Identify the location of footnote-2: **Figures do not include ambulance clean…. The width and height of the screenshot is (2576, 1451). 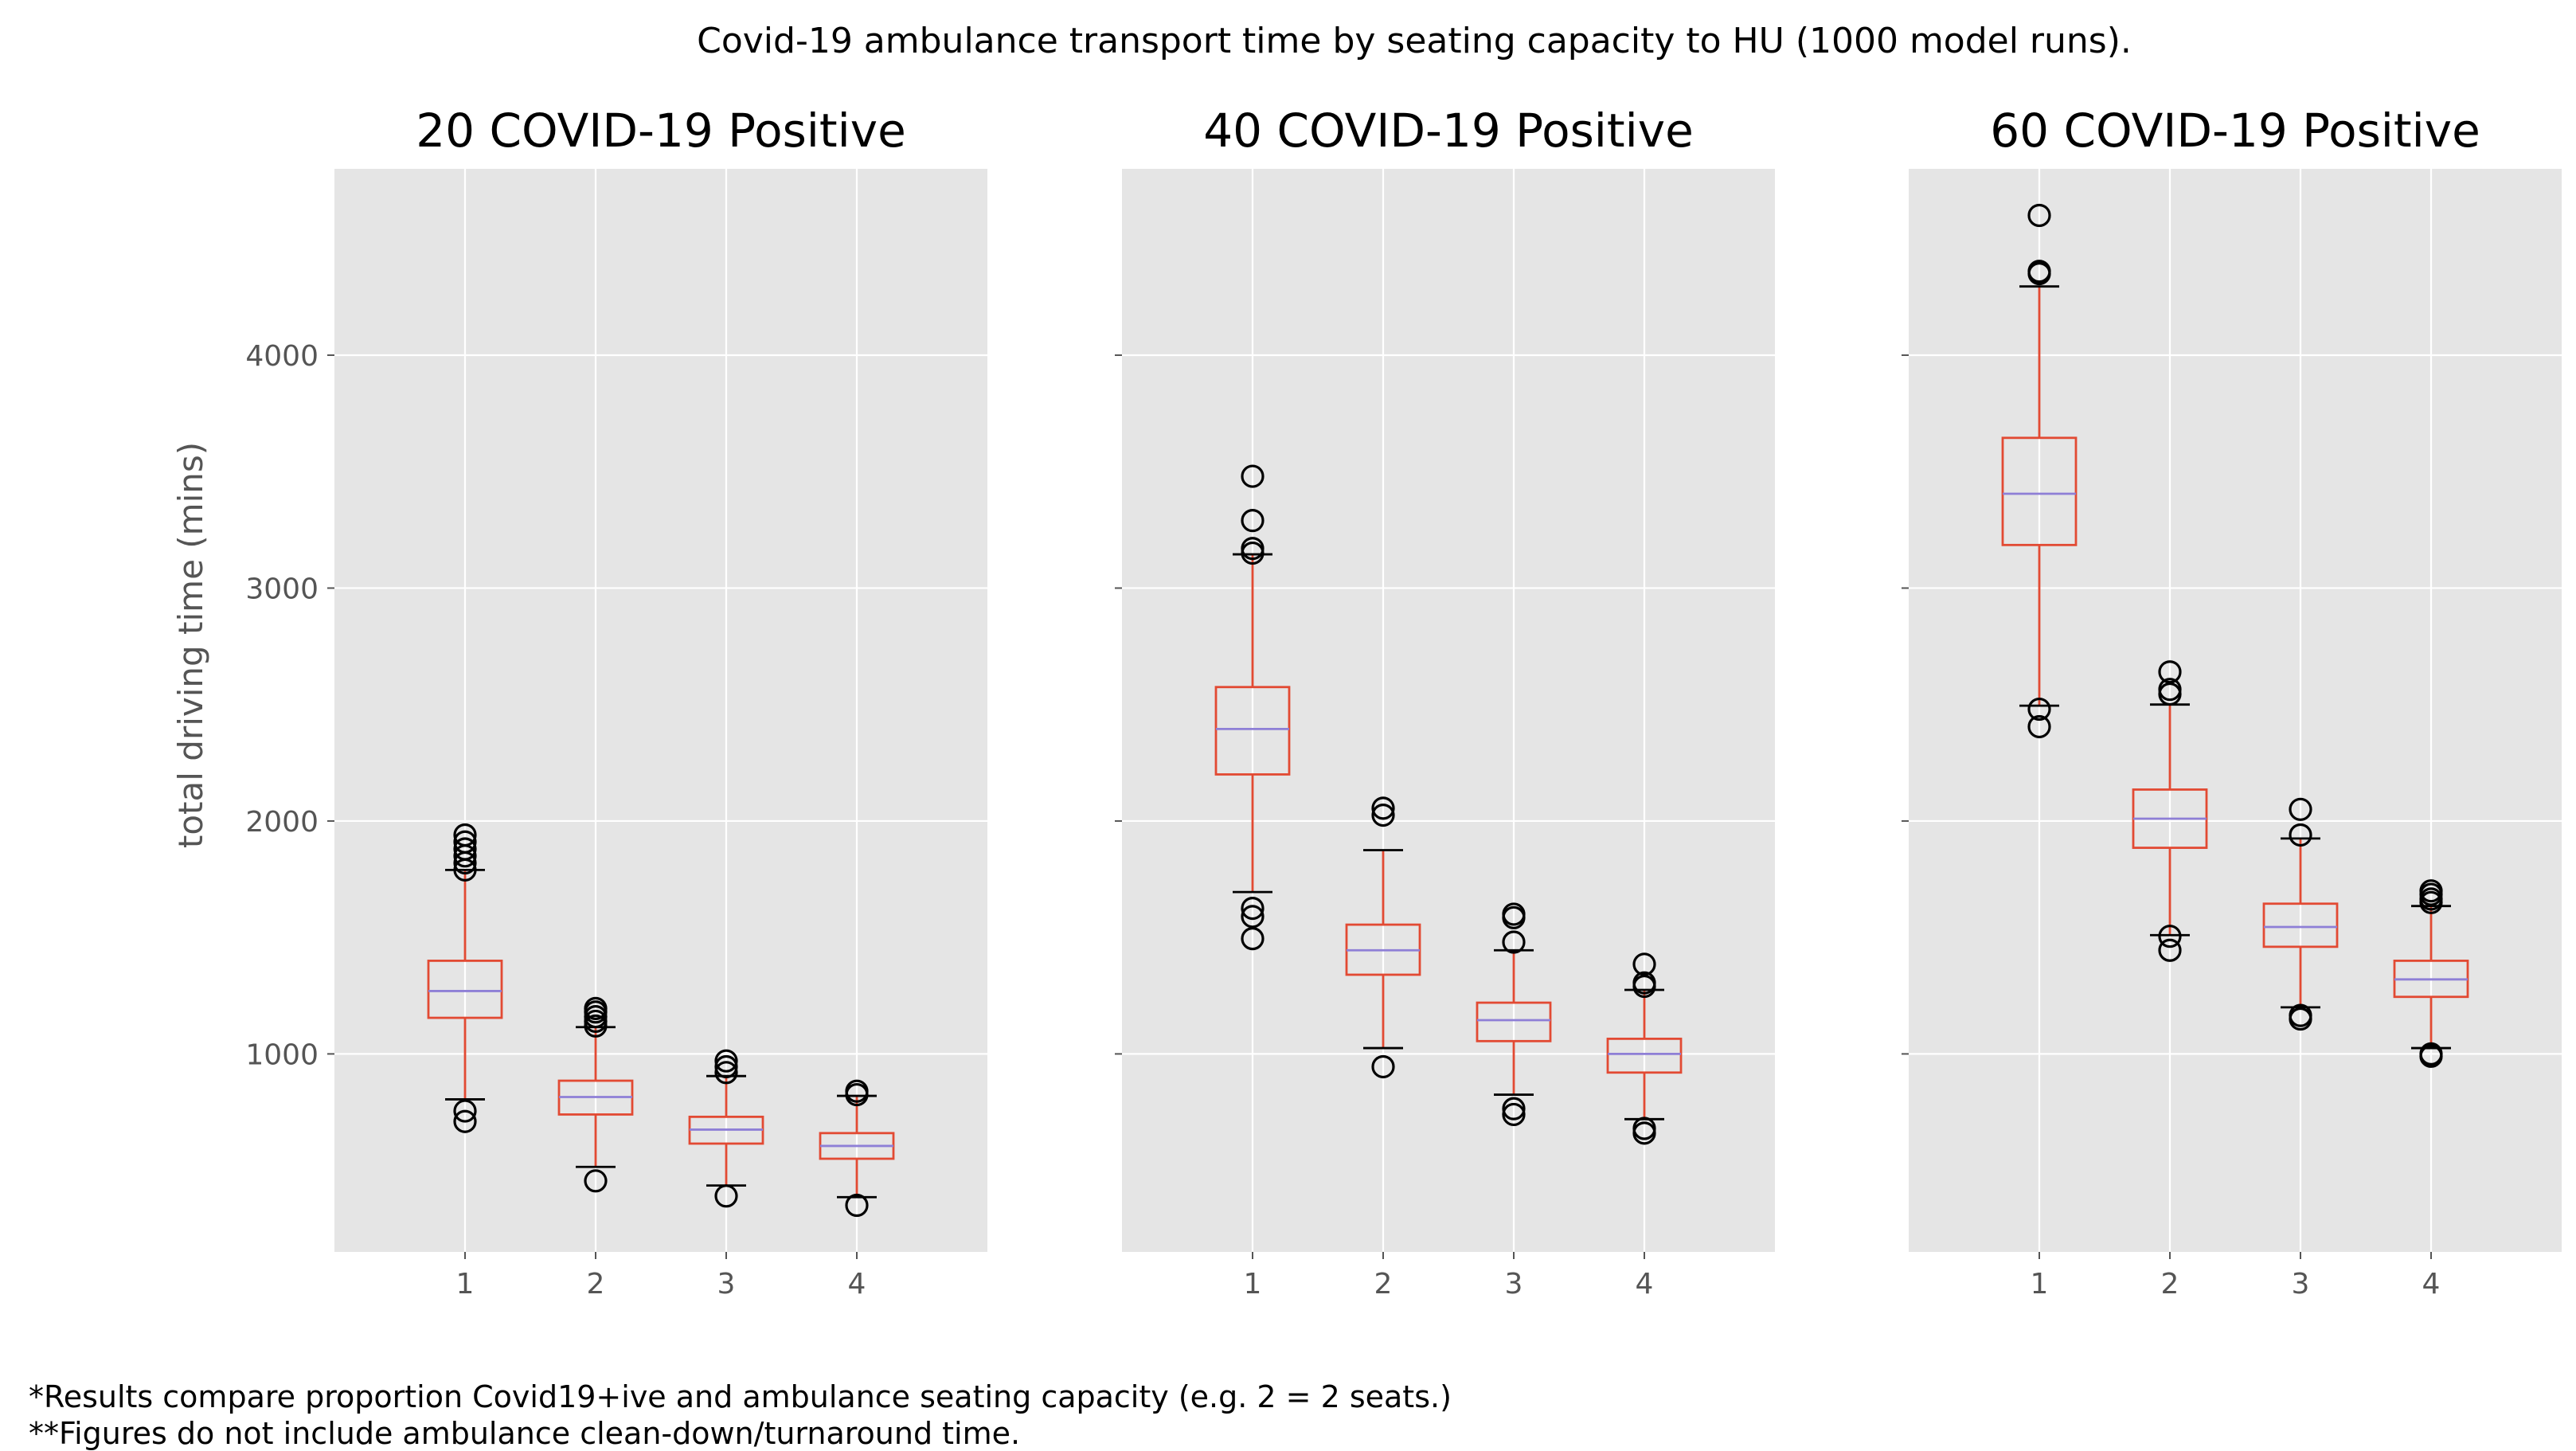
(525, 1433).